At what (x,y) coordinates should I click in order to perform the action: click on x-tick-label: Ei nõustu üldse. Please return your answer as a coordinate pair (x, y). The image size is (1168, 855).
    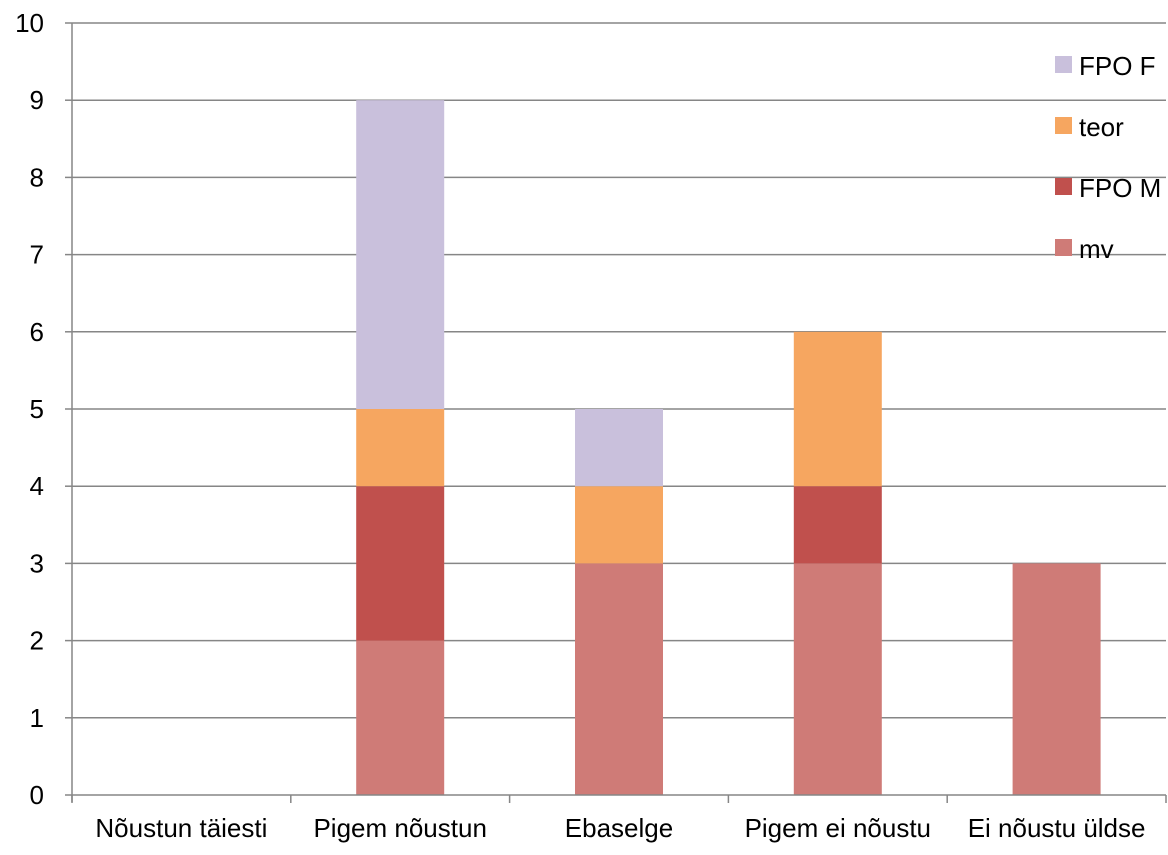
    Looking at the image, I should click on (1057, 828).